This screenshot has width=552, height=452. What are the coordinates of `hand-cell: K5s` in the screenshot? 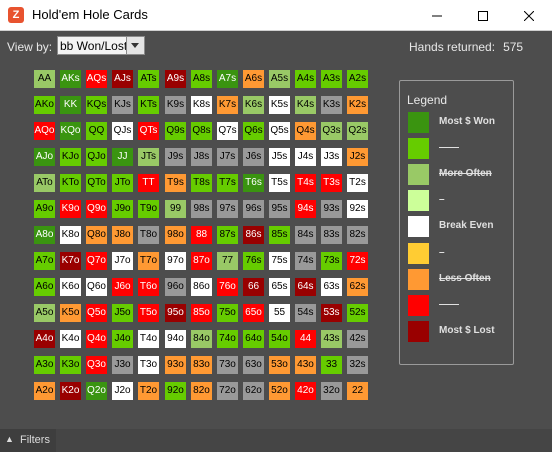 It's located at (279, 105).